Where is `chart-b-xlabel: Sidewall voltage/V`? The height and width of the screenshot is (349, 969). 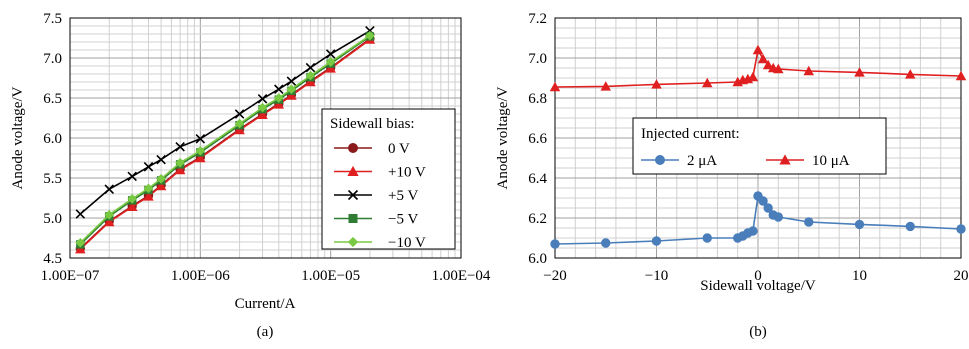 chart-b-xlabel: Sidewall voltage/V is located at coordinates (758, 286).